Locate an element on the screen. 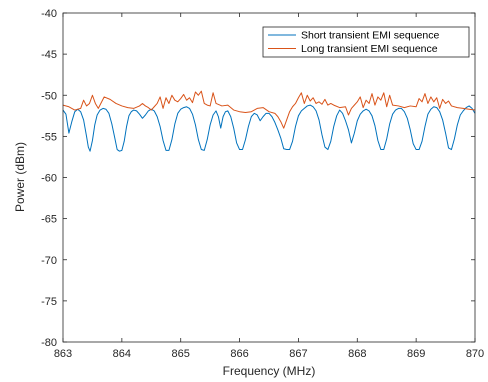  series-layer is located at coordinates (269, 121).